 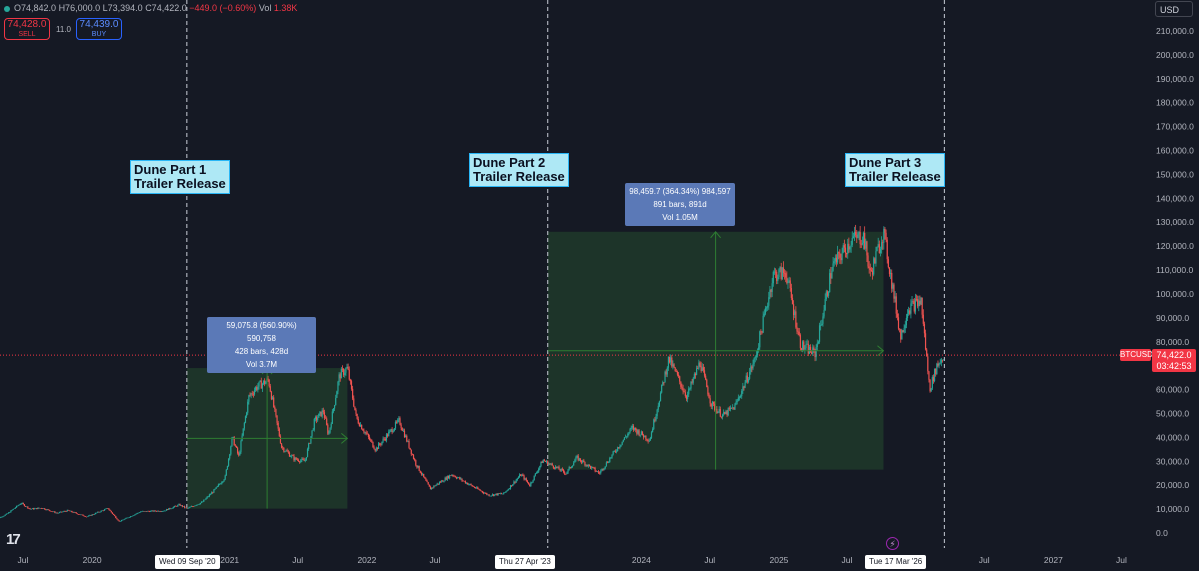 I want to click on note-dune-part-2: Dune Part 2 Trailer Release, so click(x=519, y=170).